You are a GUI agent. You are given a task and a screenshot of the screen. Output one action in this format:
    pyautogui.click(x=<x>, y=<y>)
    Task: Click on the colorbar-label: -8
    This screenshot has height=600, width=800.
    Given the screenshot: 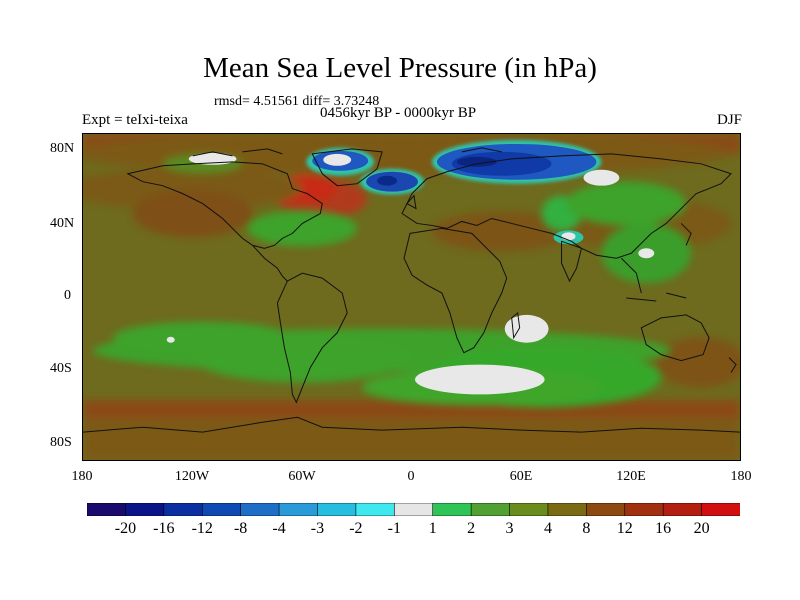 What is the action you would take?
    pyautogui.click(x=240, y=528)
    